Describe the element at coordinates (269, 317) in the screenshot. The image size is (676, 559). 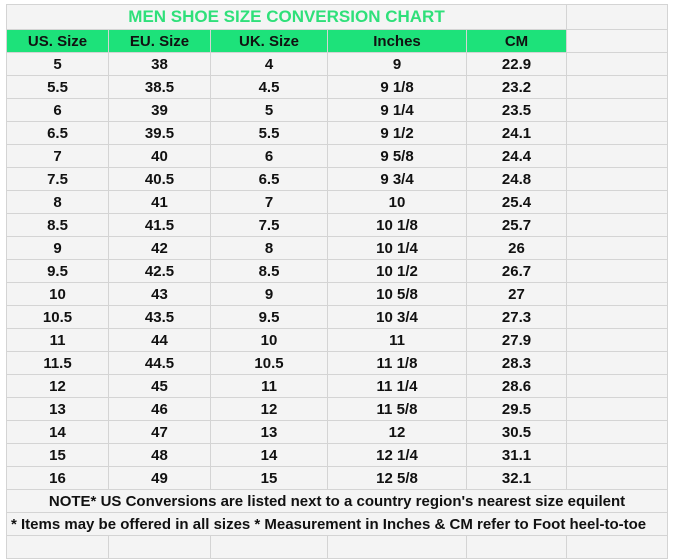
I see `cell-uk-size: 9.5` at that location.